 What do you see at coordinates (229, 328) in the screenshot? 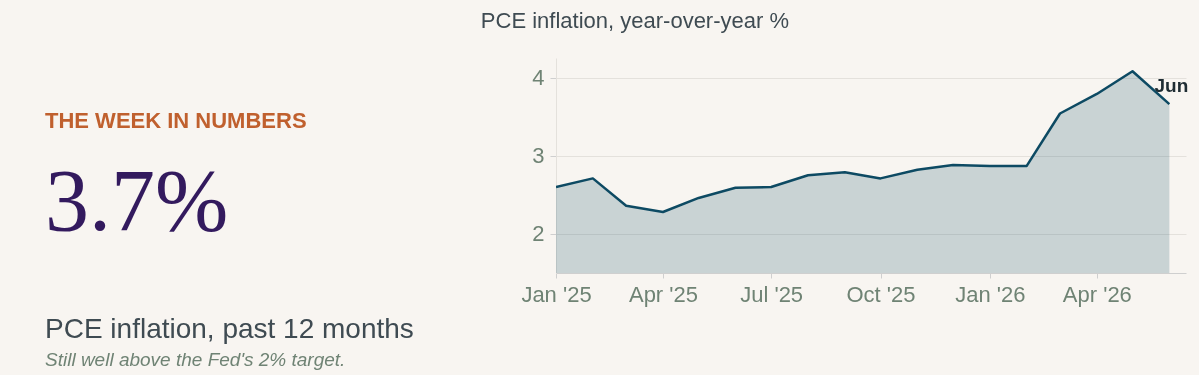
I see `text: PCE inflation, past 12 months` at bounding box center [229, 328].